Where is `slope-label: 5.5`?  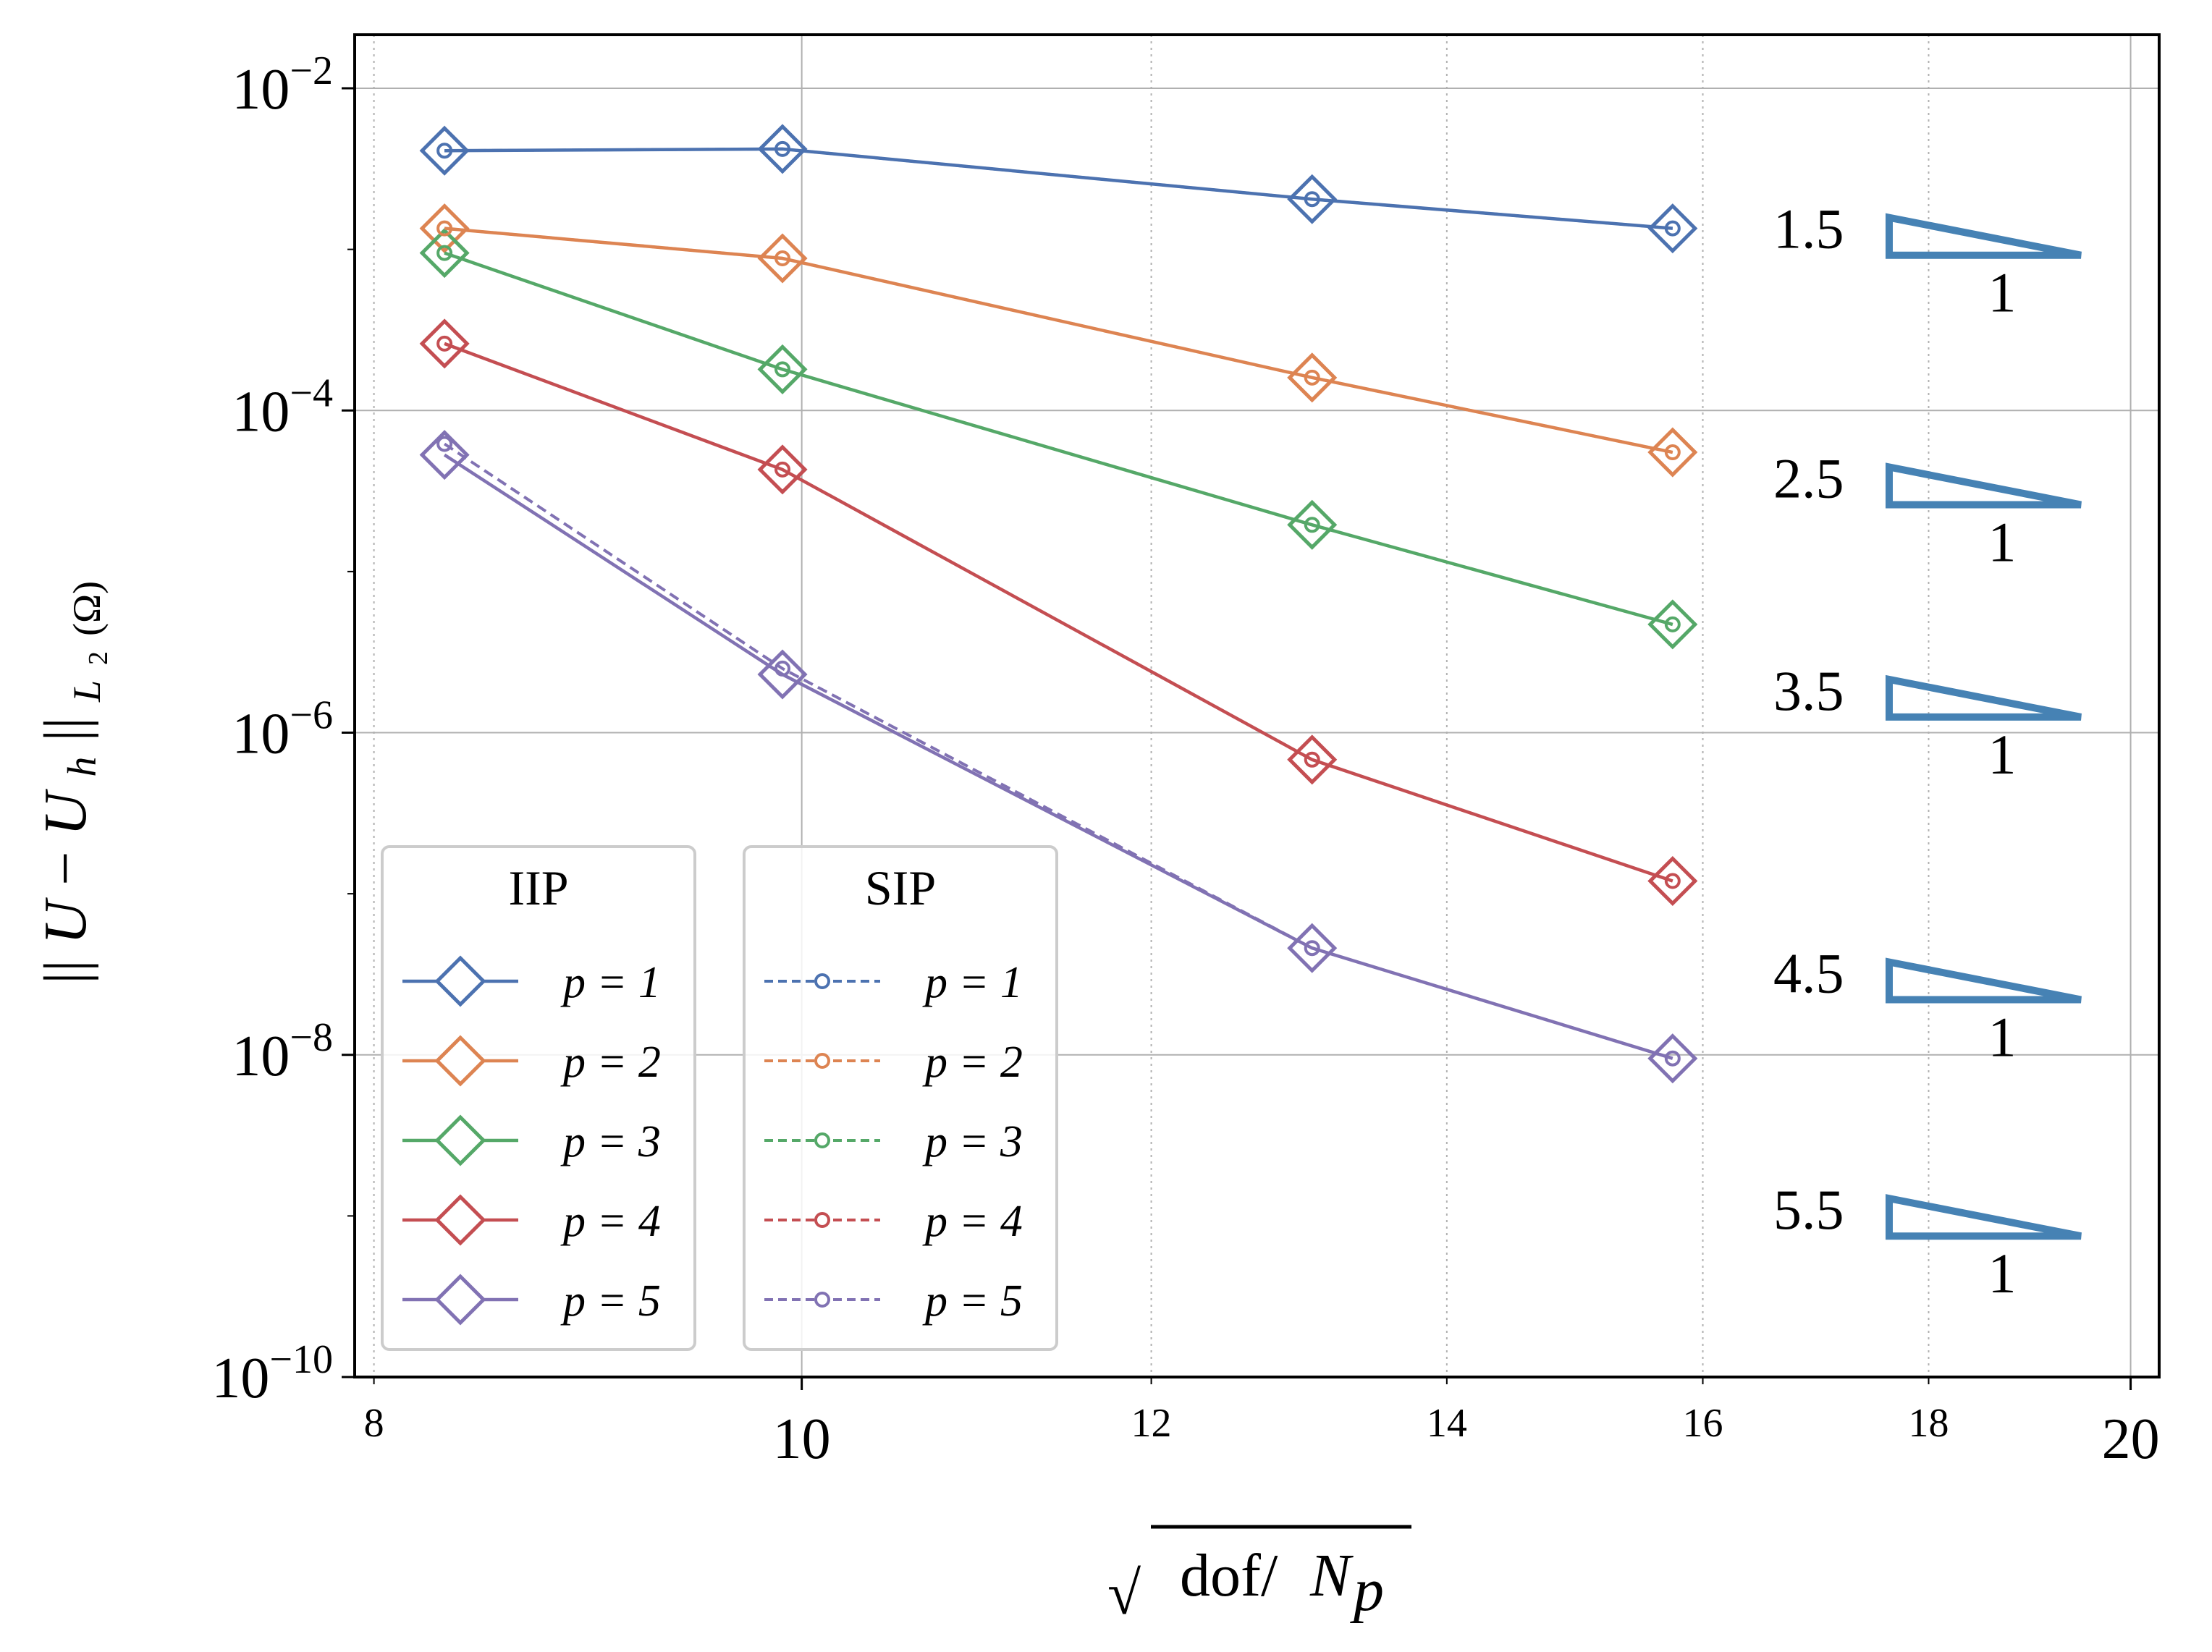
slope-label: 5.5 is located at coordinates (1808, 1209).